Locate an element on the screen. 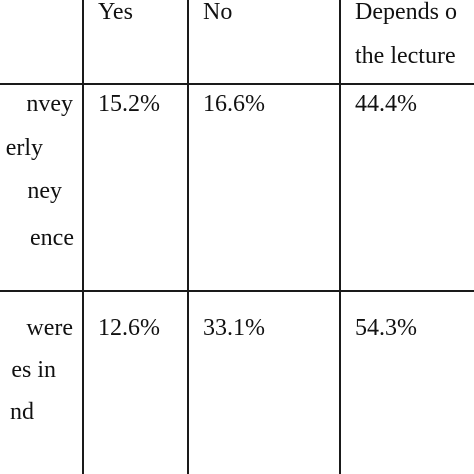 This screenshot has height=474, width=474. row-1-label-line: nvey is located at coordinates (49, 104).